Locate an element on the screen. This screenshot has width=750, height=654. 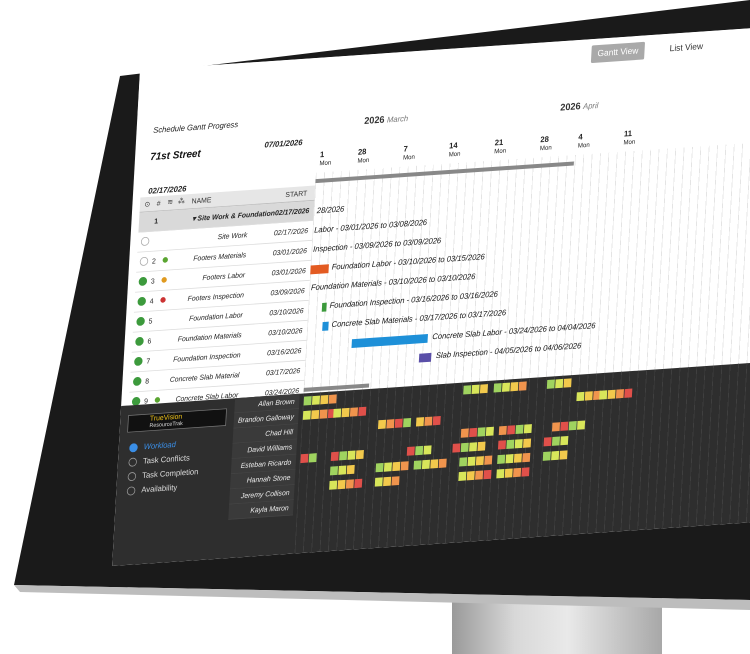
row-name: Footers Inspection is located at coordinates (216, 296).